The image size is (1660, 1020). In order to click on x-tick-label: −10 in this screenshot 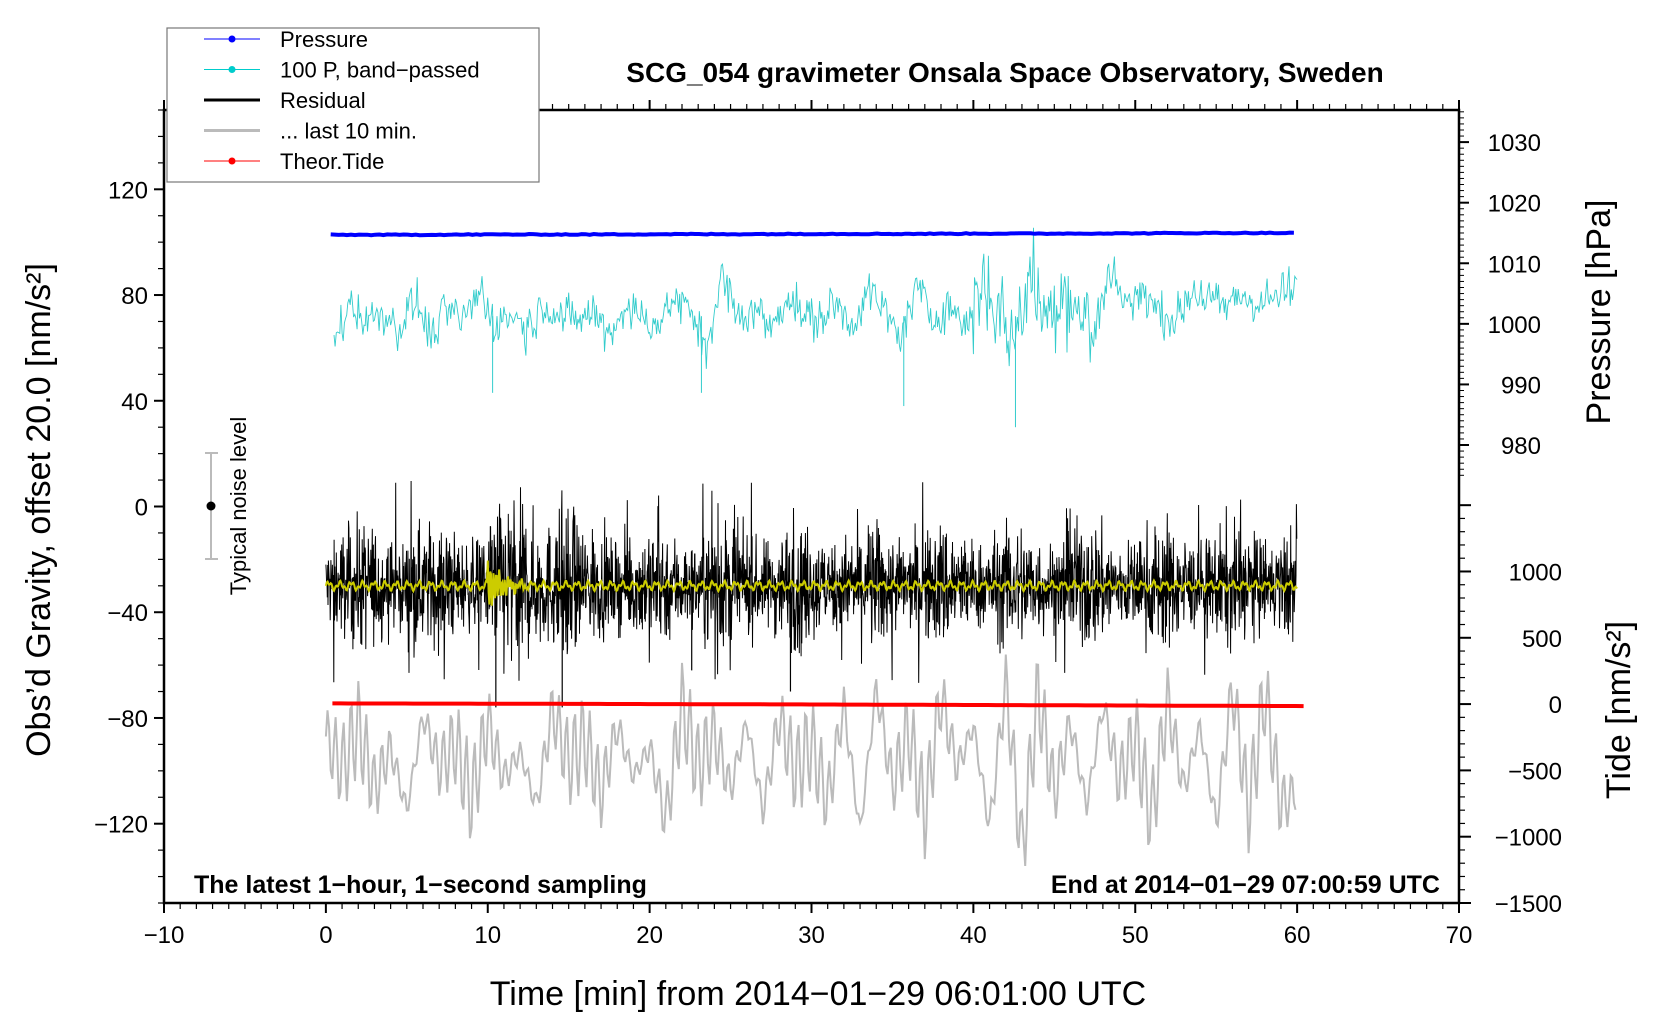, I will do `click(164, 935)`.